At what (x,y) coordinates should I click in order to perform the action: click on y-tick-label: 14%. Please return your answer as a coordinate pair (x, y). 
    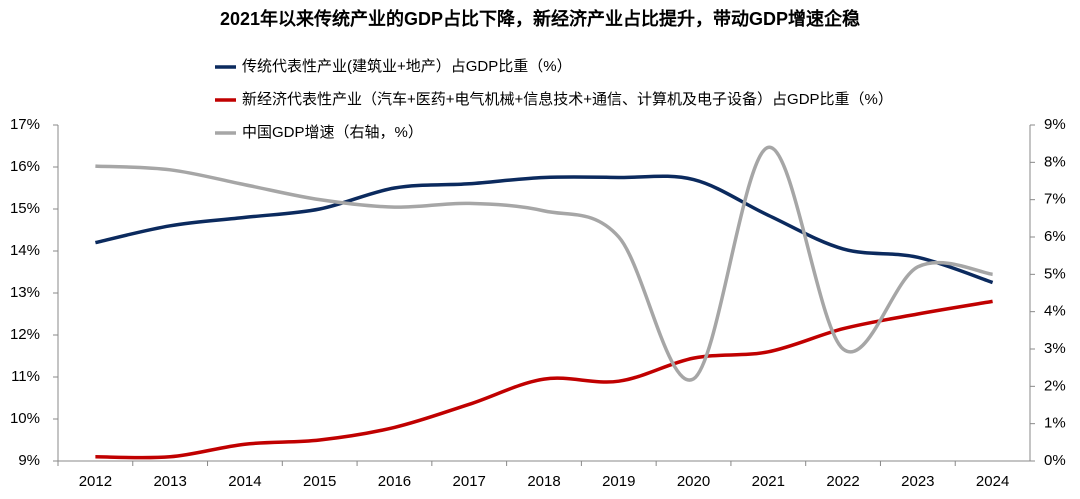
    Looking at the image, I should click on (25, 250).